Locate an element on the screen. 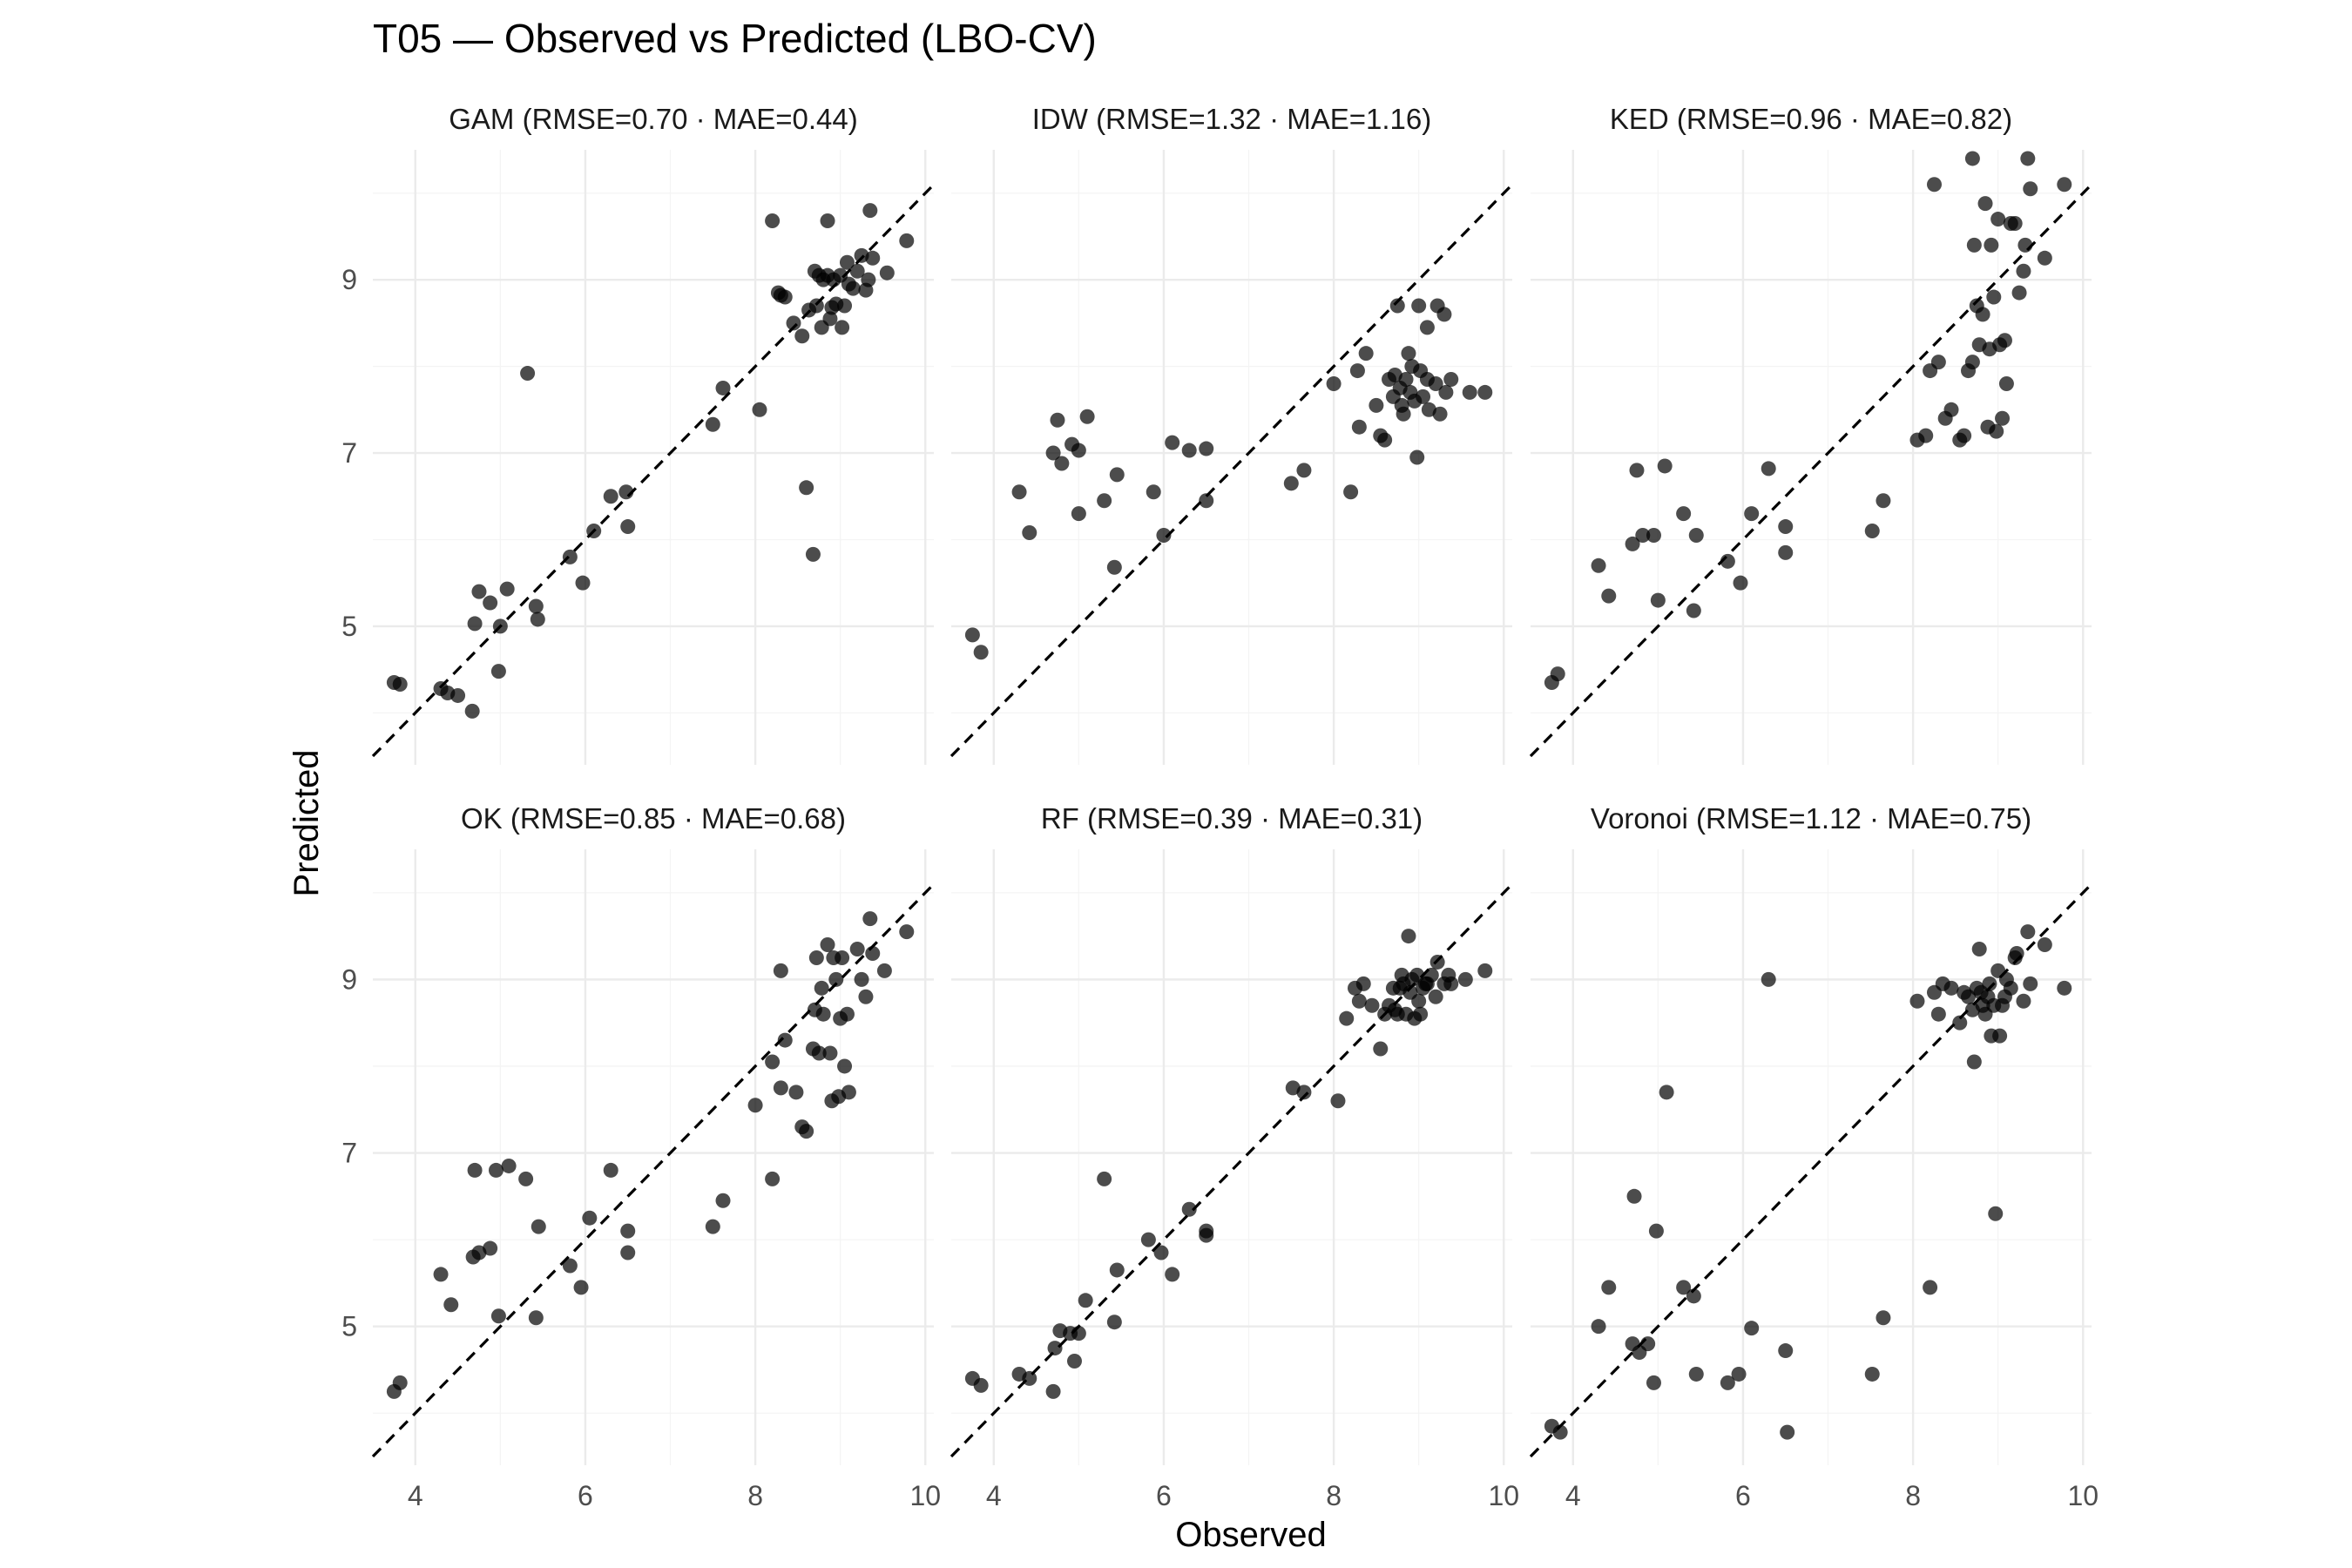 The width and height of the screenshot is (2352, 1568). facet-panel: OK (RMSE=0.85 · MAE=0.68) 5 7 9 4 6 8 10 is located at coordinates (641, 1156).